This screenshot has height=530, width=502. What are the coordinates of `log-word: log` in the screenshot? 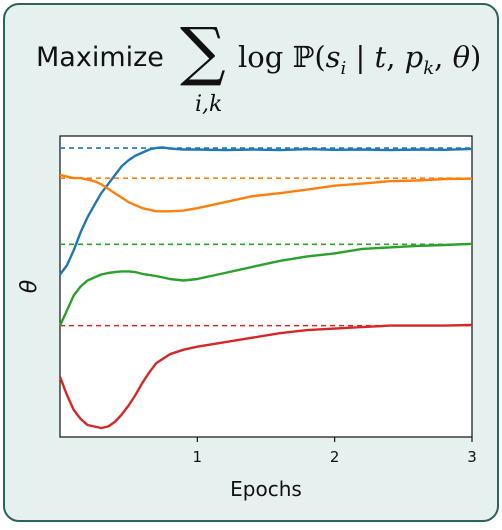 It's located at (261, 57).